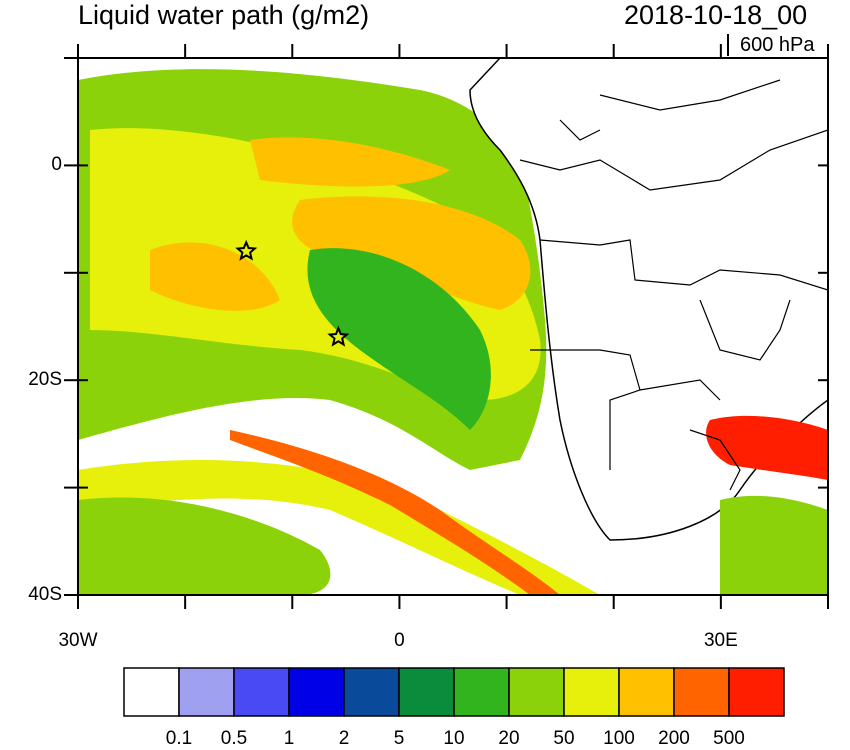 This screenshot has height=750, width=850. What do you see at coordinates (411, 253) in the screenshot?
I see `cloud-field-orange` at bounding box center [411, 253].